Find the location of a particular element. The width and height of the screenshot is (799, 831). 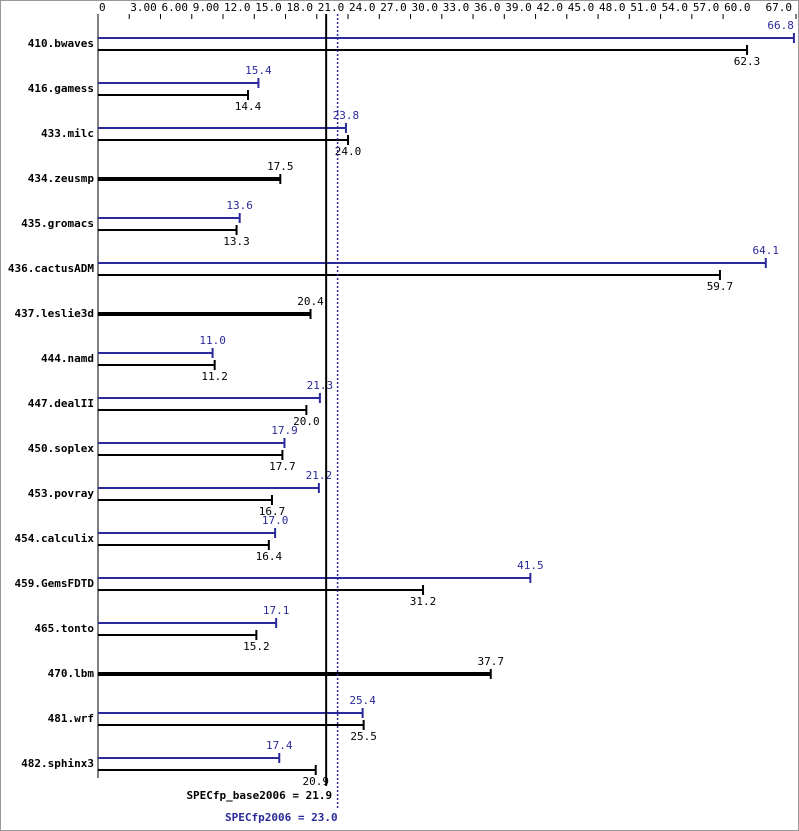

x-tick-label: 48.0 is located at coordinates (612, 7).